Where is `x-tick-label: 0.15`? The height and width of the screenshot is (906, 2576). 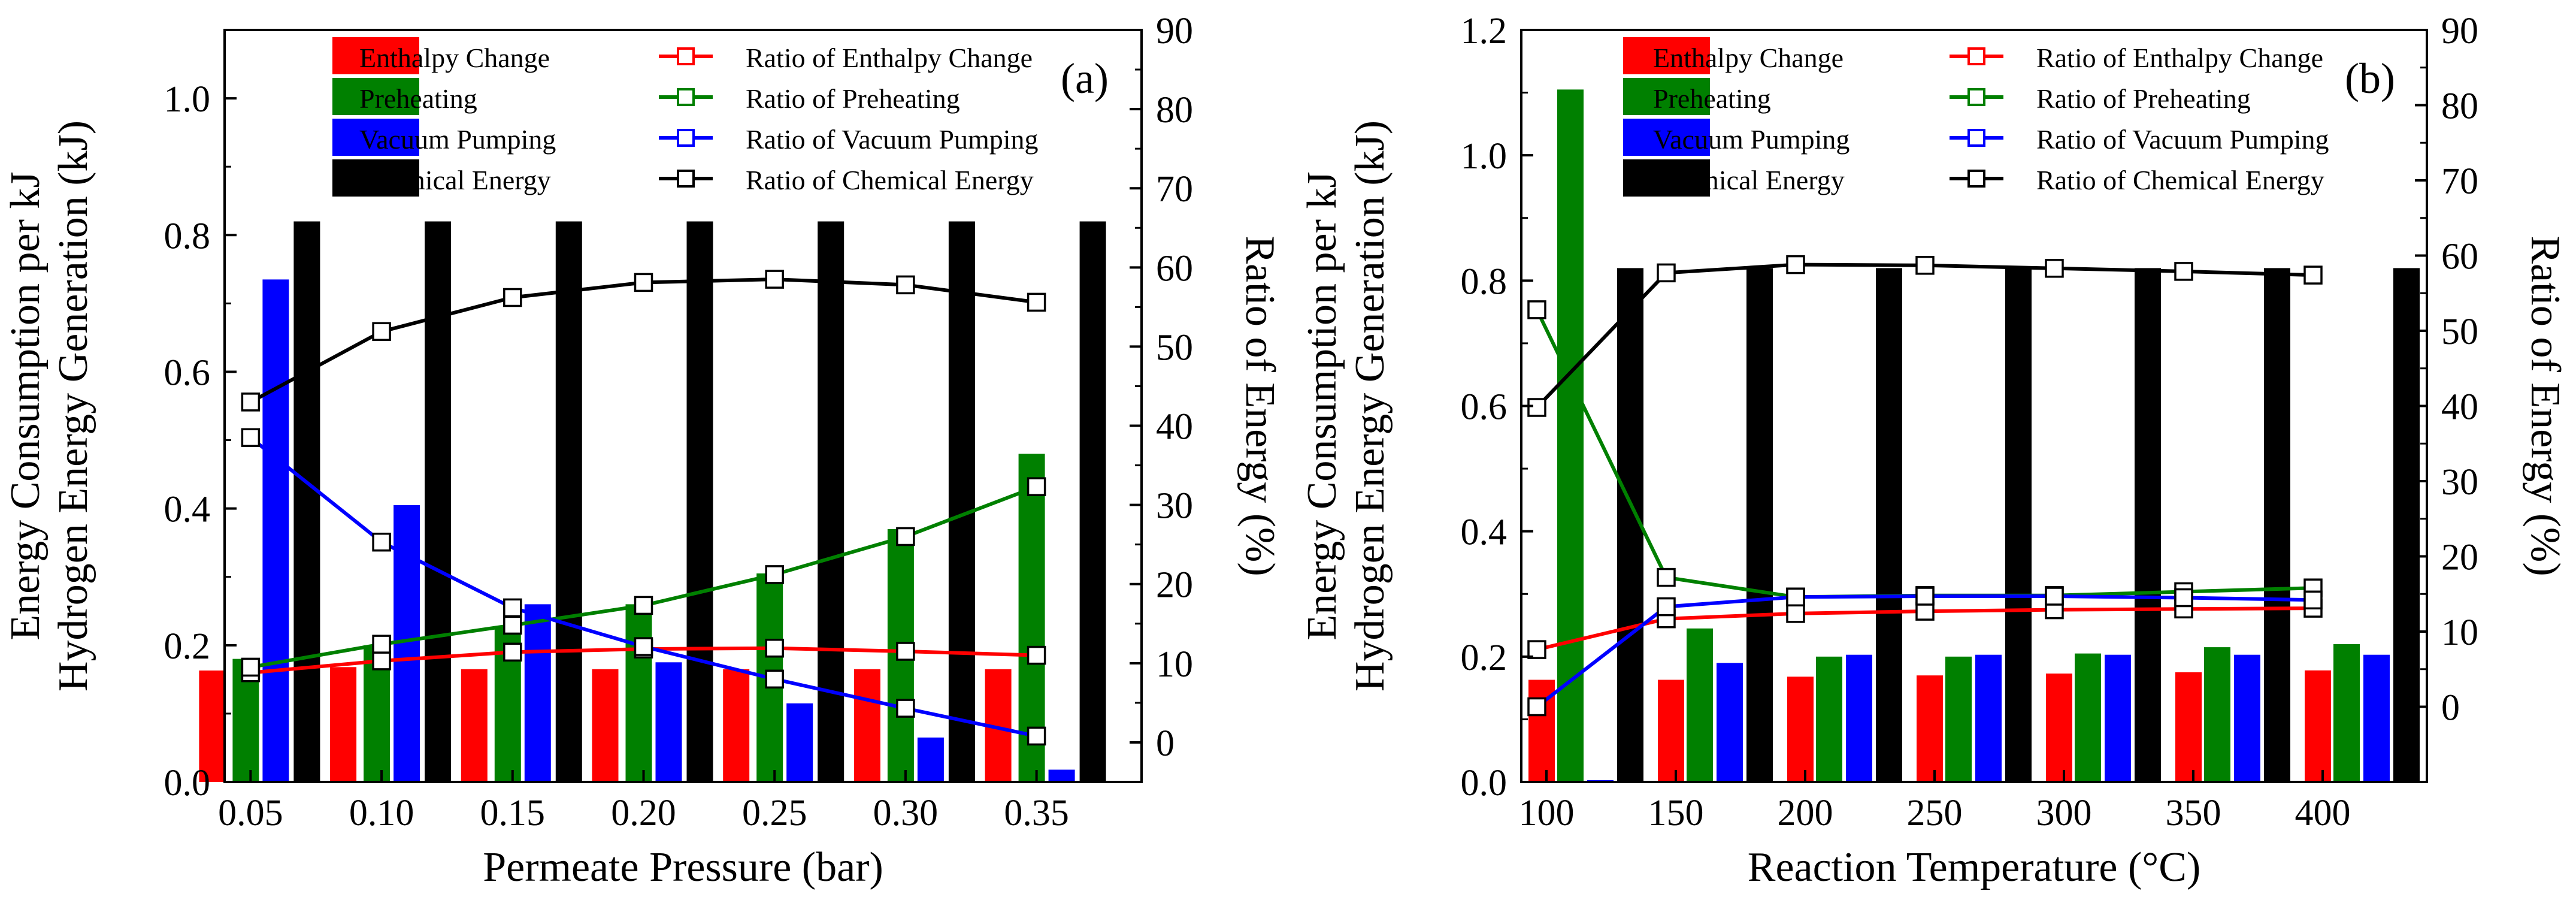 x-tick-label: 0.15 is located at coordinates (513, 813).